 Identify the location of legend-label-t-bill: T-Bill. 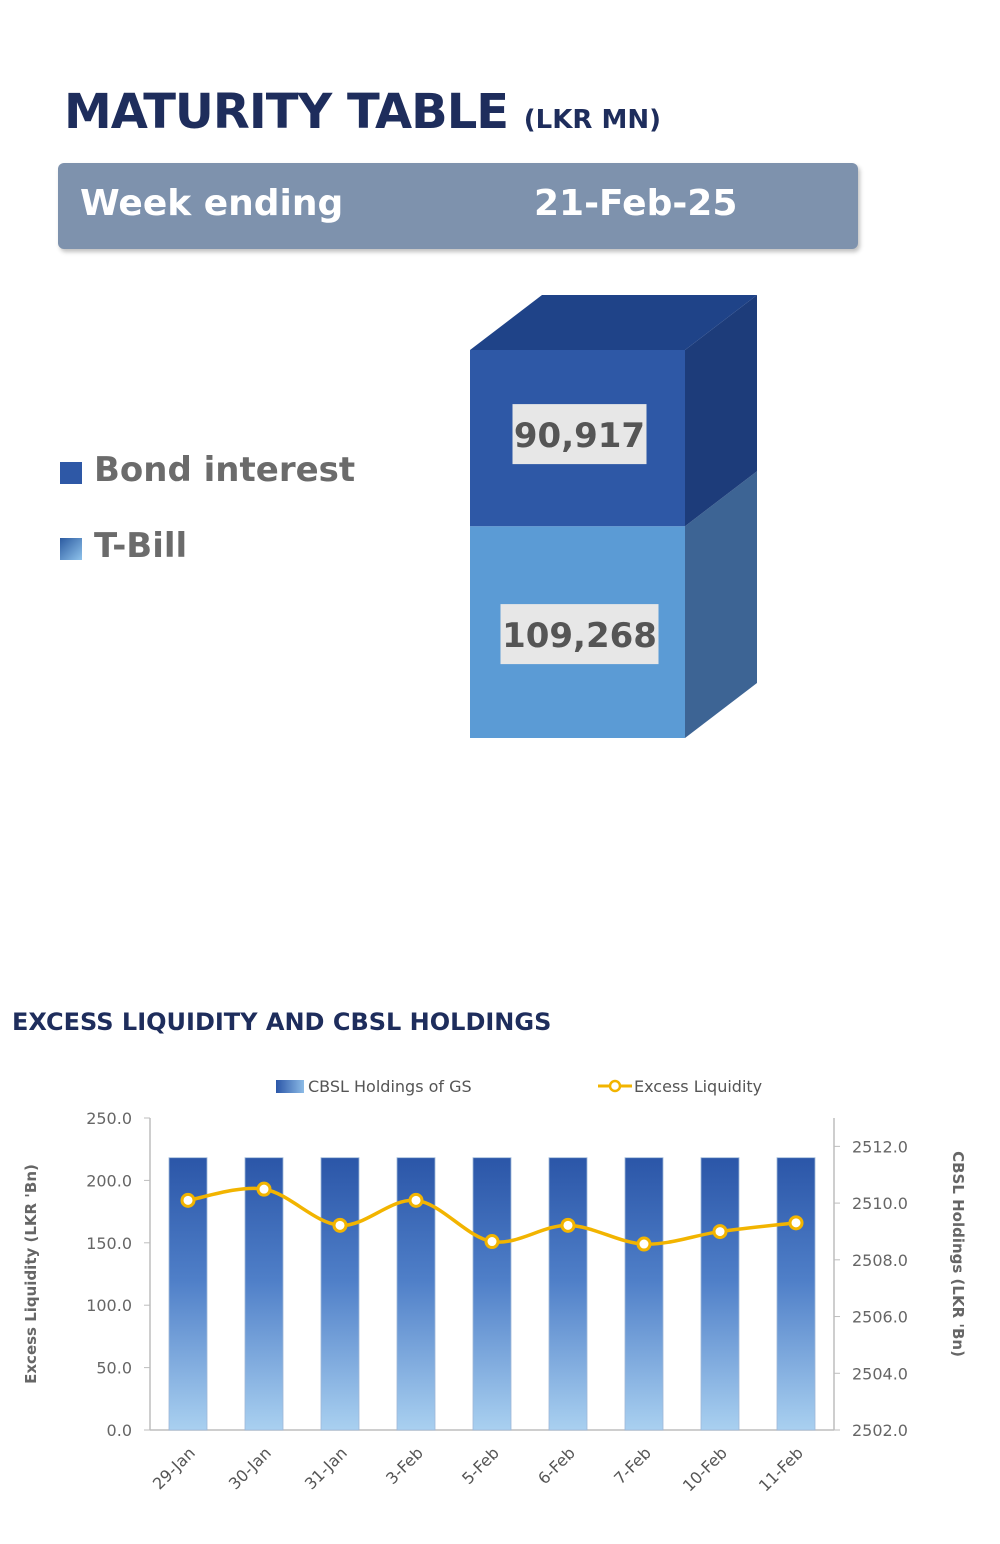
(141, 546).